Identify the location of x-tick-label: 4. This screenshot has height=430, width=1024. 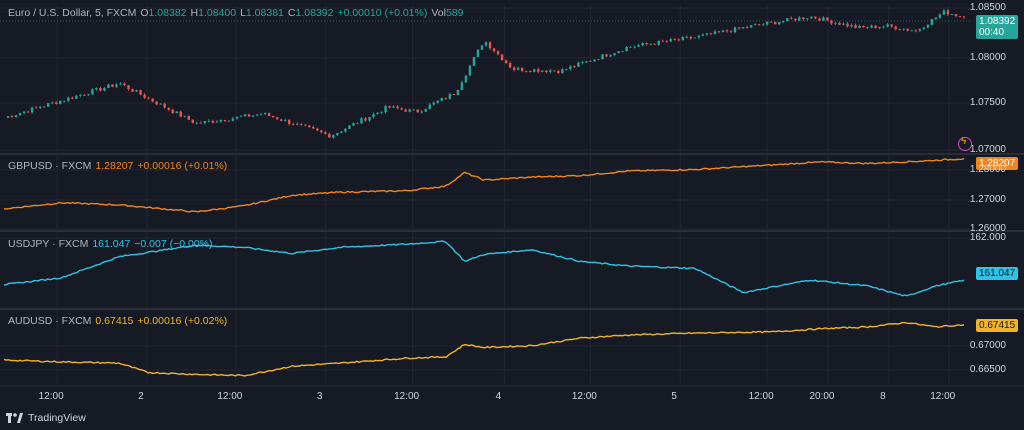
(498, 396).